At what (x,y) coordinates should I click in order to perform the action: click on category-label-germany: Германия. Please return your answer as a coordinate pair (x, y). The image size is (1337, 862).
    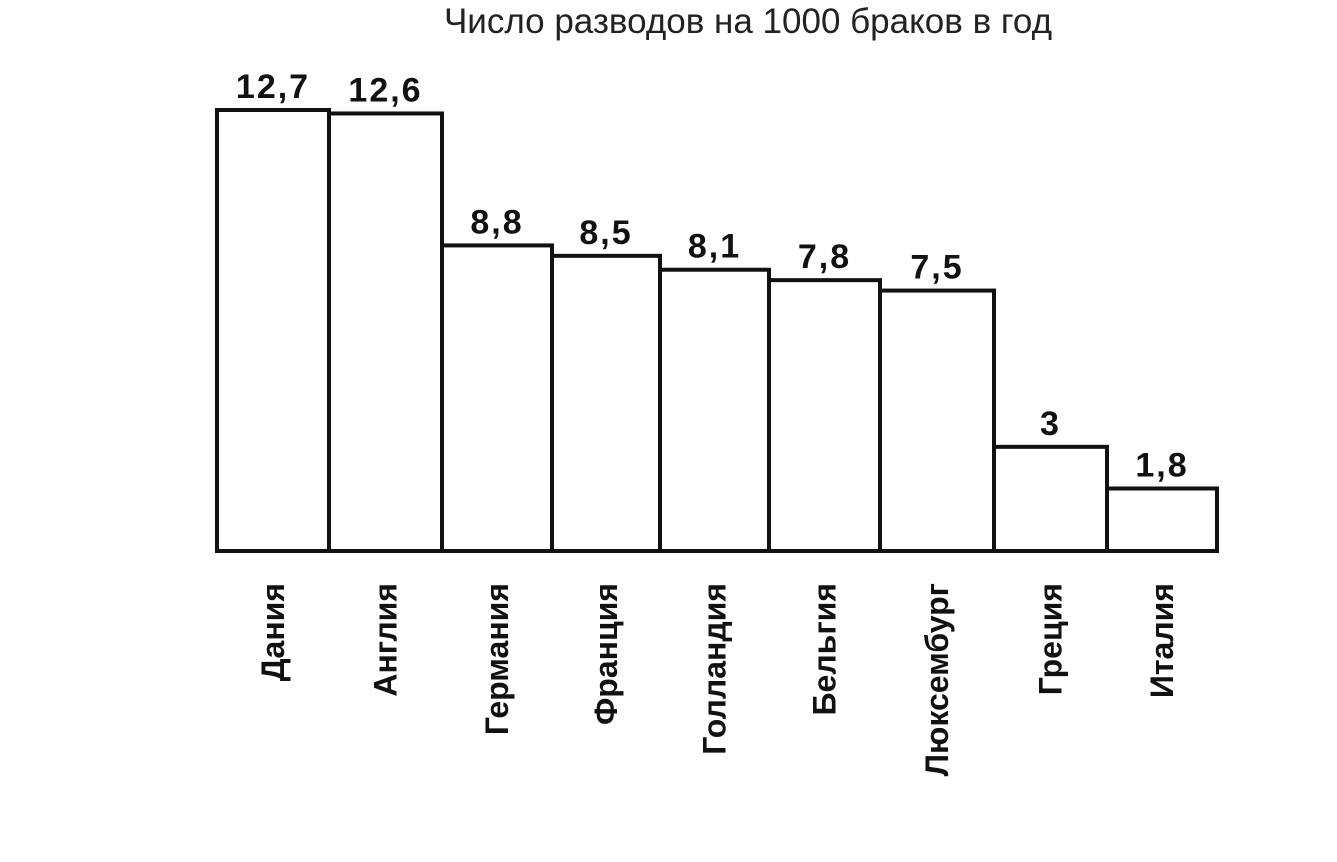
    Looking at the image, I should click on (497, 659).